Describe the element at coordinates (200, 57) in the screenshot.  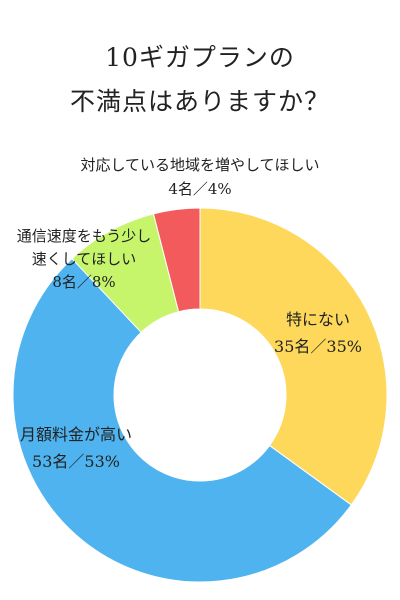
I see `chart-title-line-1: 10ギガプランの` at that location.